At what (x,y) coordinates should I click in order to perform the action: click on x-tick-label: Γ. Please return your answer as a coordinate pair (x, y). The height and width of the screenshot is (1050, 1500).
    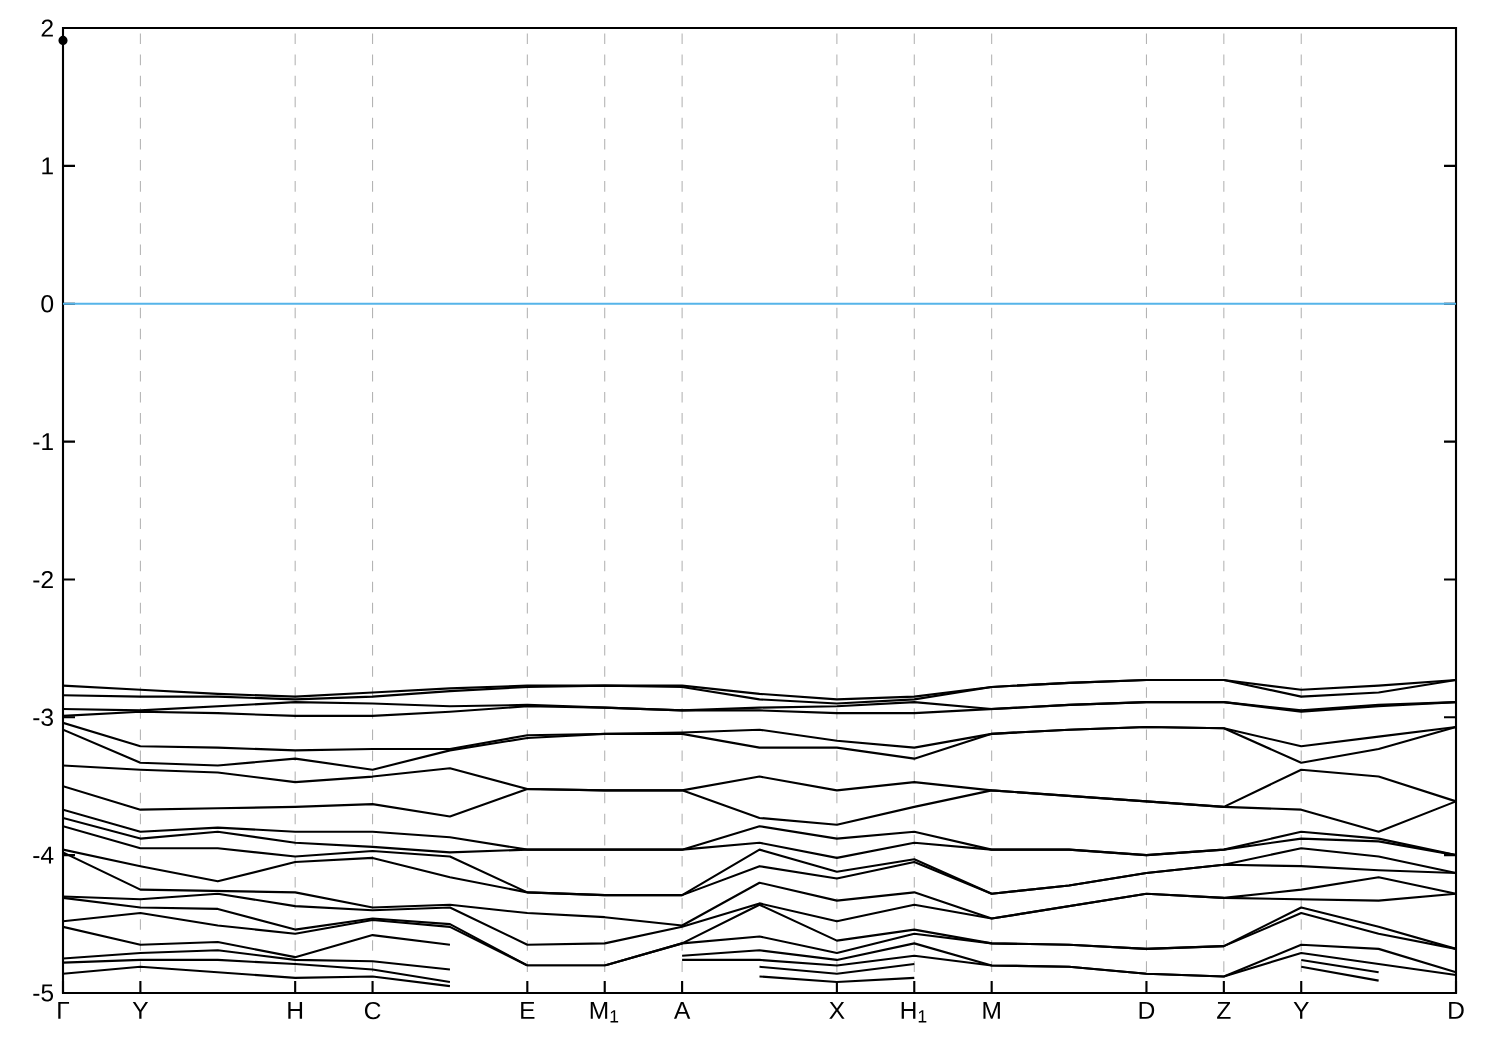
    Looking at the image, I should click on (64, 1010).